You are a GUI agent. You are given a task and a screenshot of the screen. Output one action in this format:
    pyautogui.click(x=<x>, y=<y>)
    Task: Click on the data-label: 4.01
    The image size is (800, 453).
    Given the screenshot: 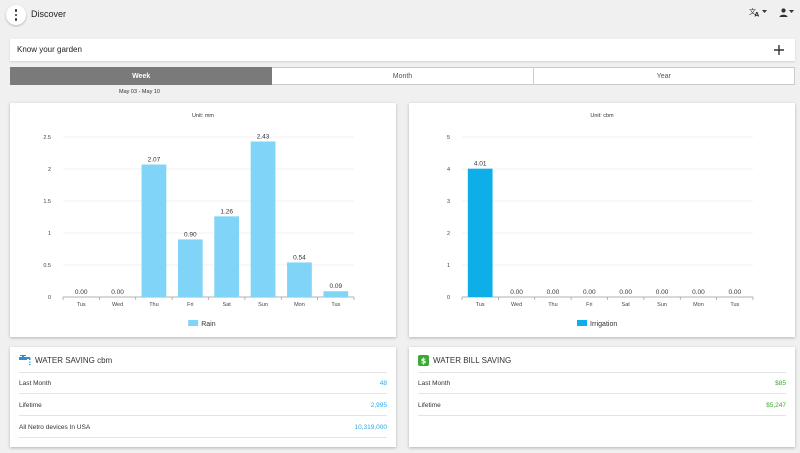 What is the action you would take?
    pyautogui.click(x=480, y=164)
    